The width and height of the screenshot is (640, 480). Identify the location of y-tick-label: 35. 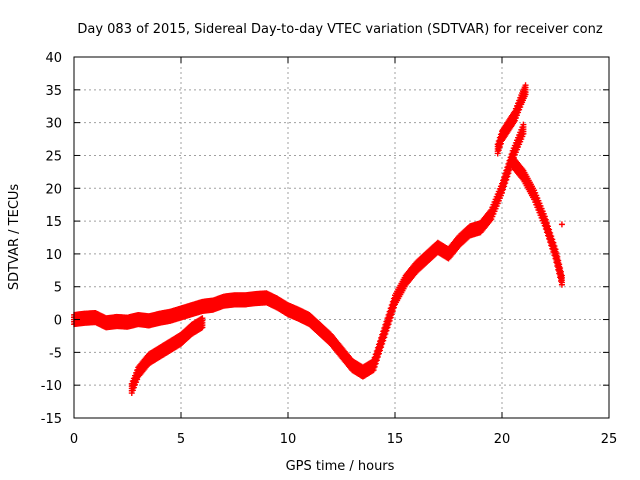
(53, 91).